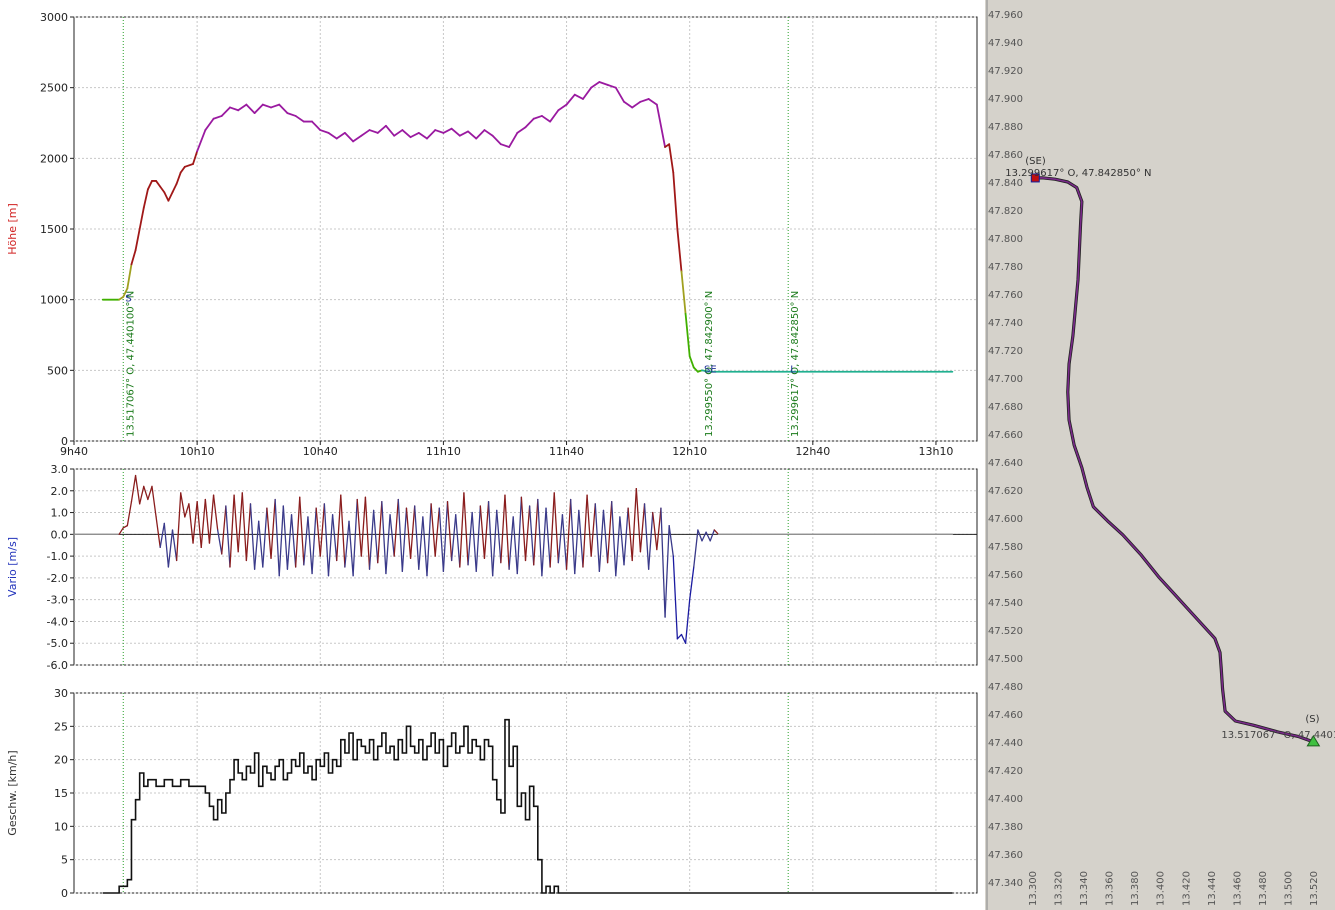 The height and width of the screenshot is (910, 1335). What do you see at coordinates (1005, 687) in the screenshot?
I see `map-lat-label: 47.480` at bounding box center [1005, 687].